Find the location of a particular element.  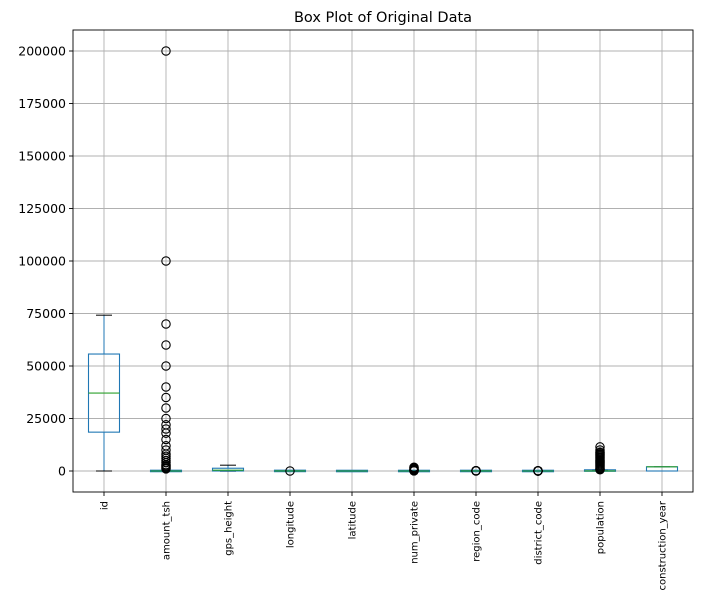

y-tick-label: 75000 is located at coordinates (46, 313).